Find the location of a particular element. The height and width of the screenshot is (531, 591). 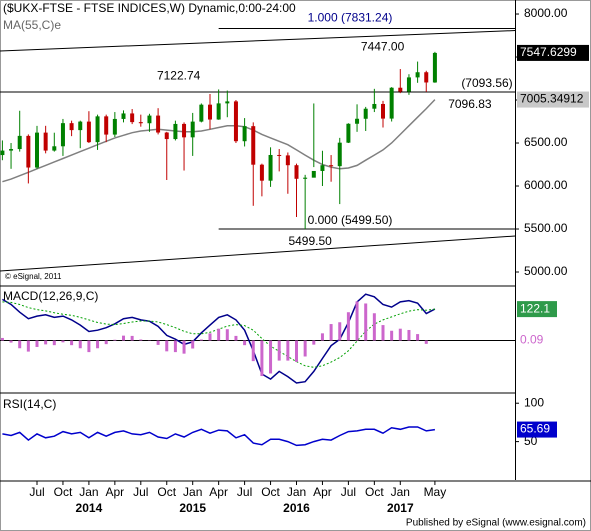

y-tick-label: 6500.00 is located at coordinates (546, 142).